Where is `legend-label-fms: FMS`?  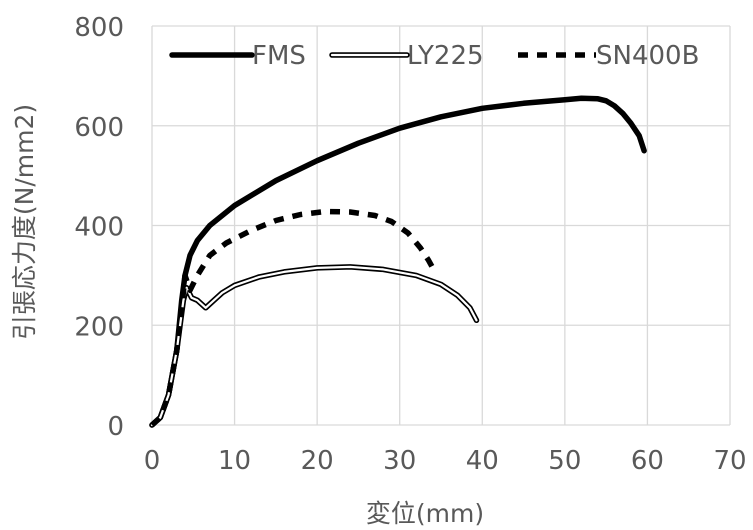
legend-label-fms: FMS is located at coordinates (279, 56).